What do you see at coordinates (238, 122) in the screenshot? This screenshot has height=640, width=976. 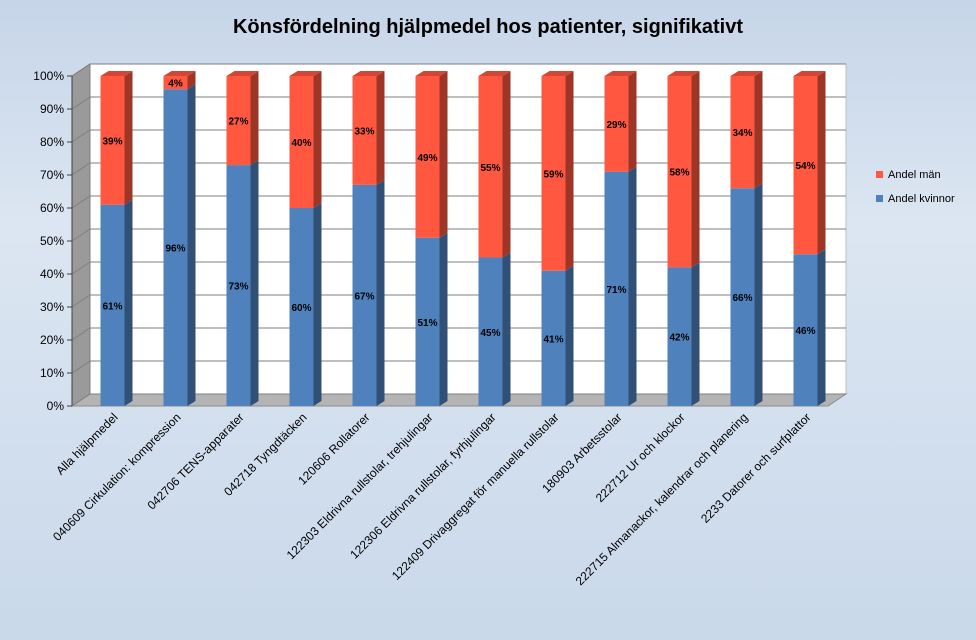 I see `data-label: 27%` at bounding box center [238, 122].